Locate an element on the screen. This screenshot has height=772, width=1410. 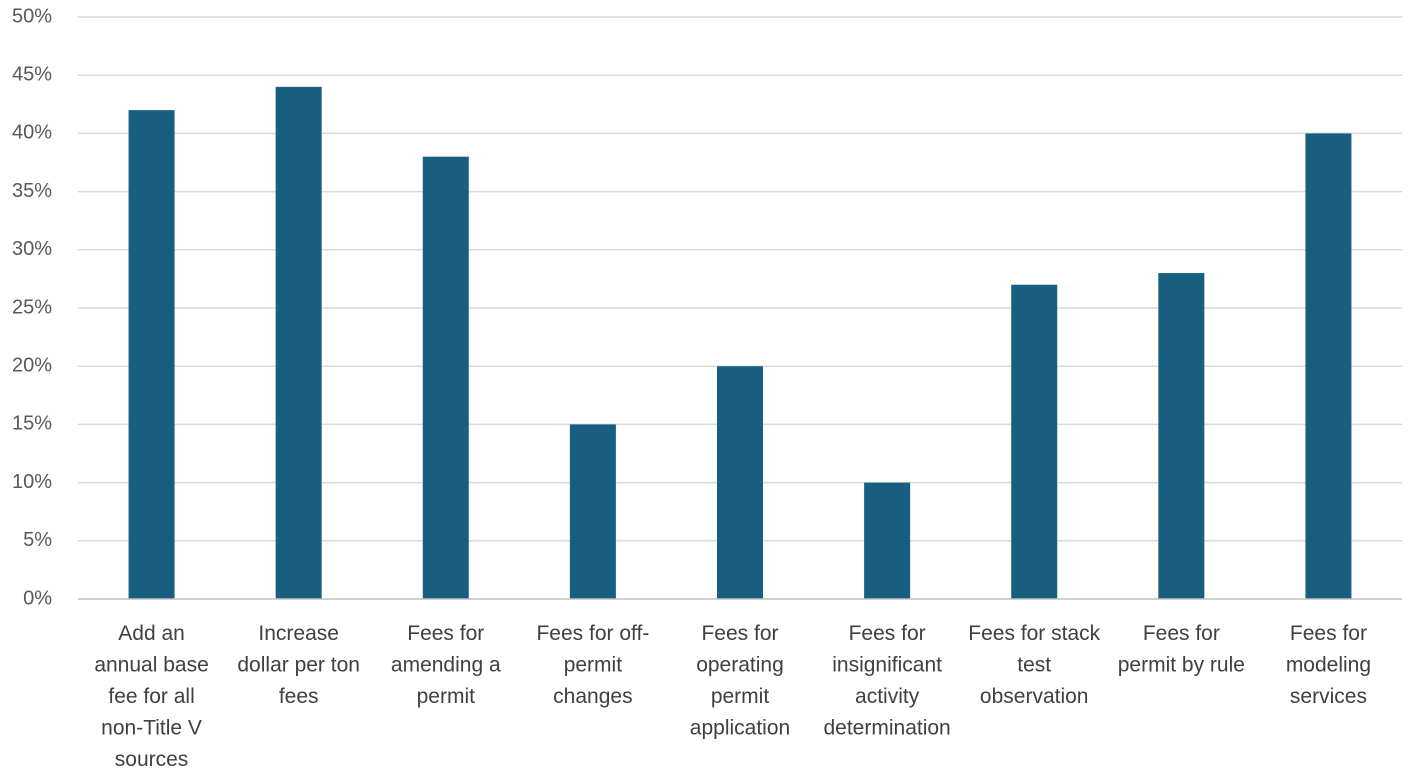
x-tick-label-line: insignificant is located at coordinates (887, 665).